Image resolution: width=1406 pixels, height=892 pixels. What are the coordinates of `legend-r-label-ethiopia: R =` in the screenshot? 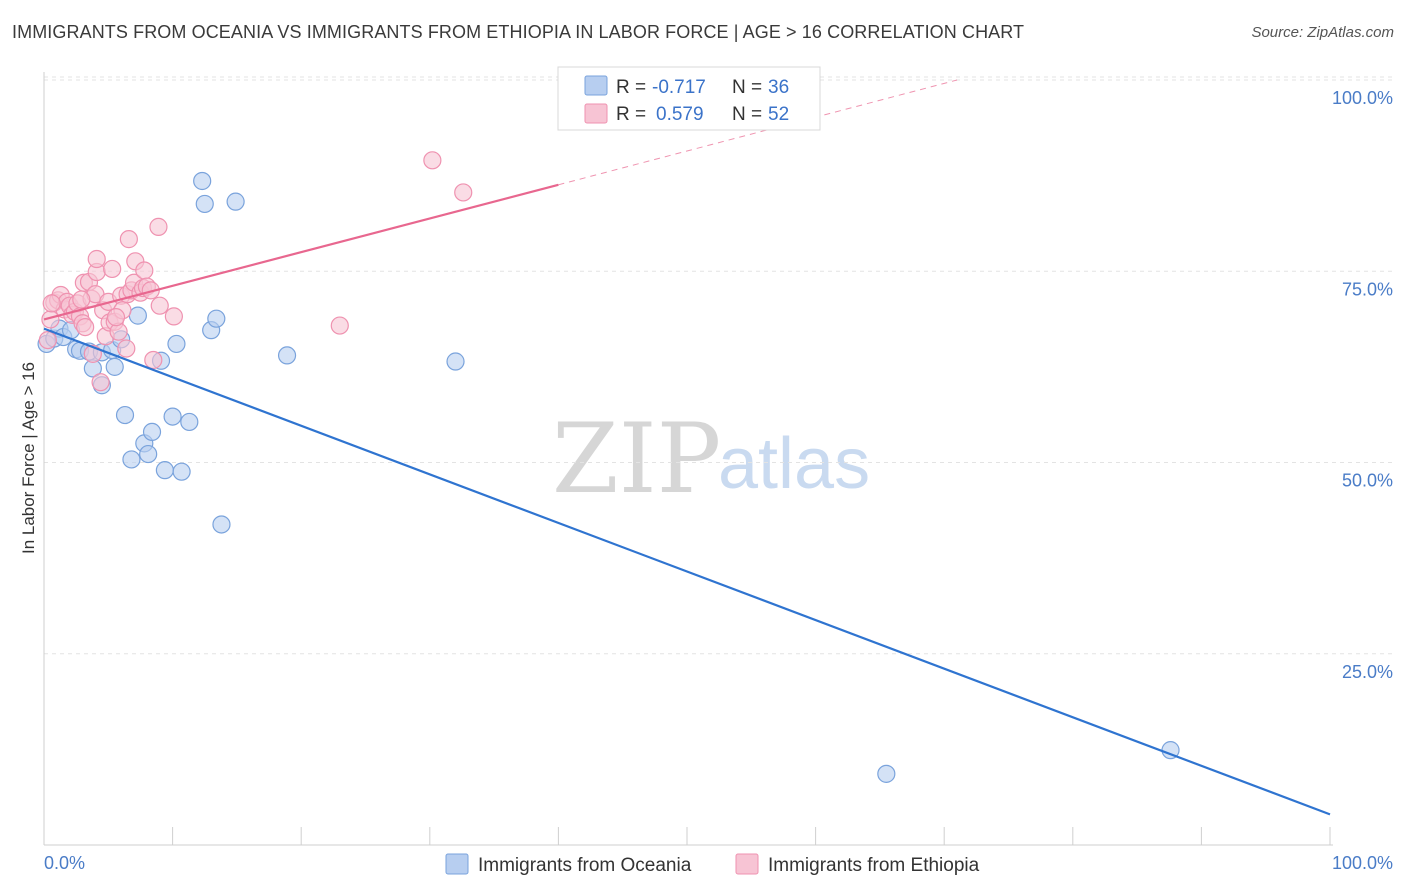 It's located at (631, 114).